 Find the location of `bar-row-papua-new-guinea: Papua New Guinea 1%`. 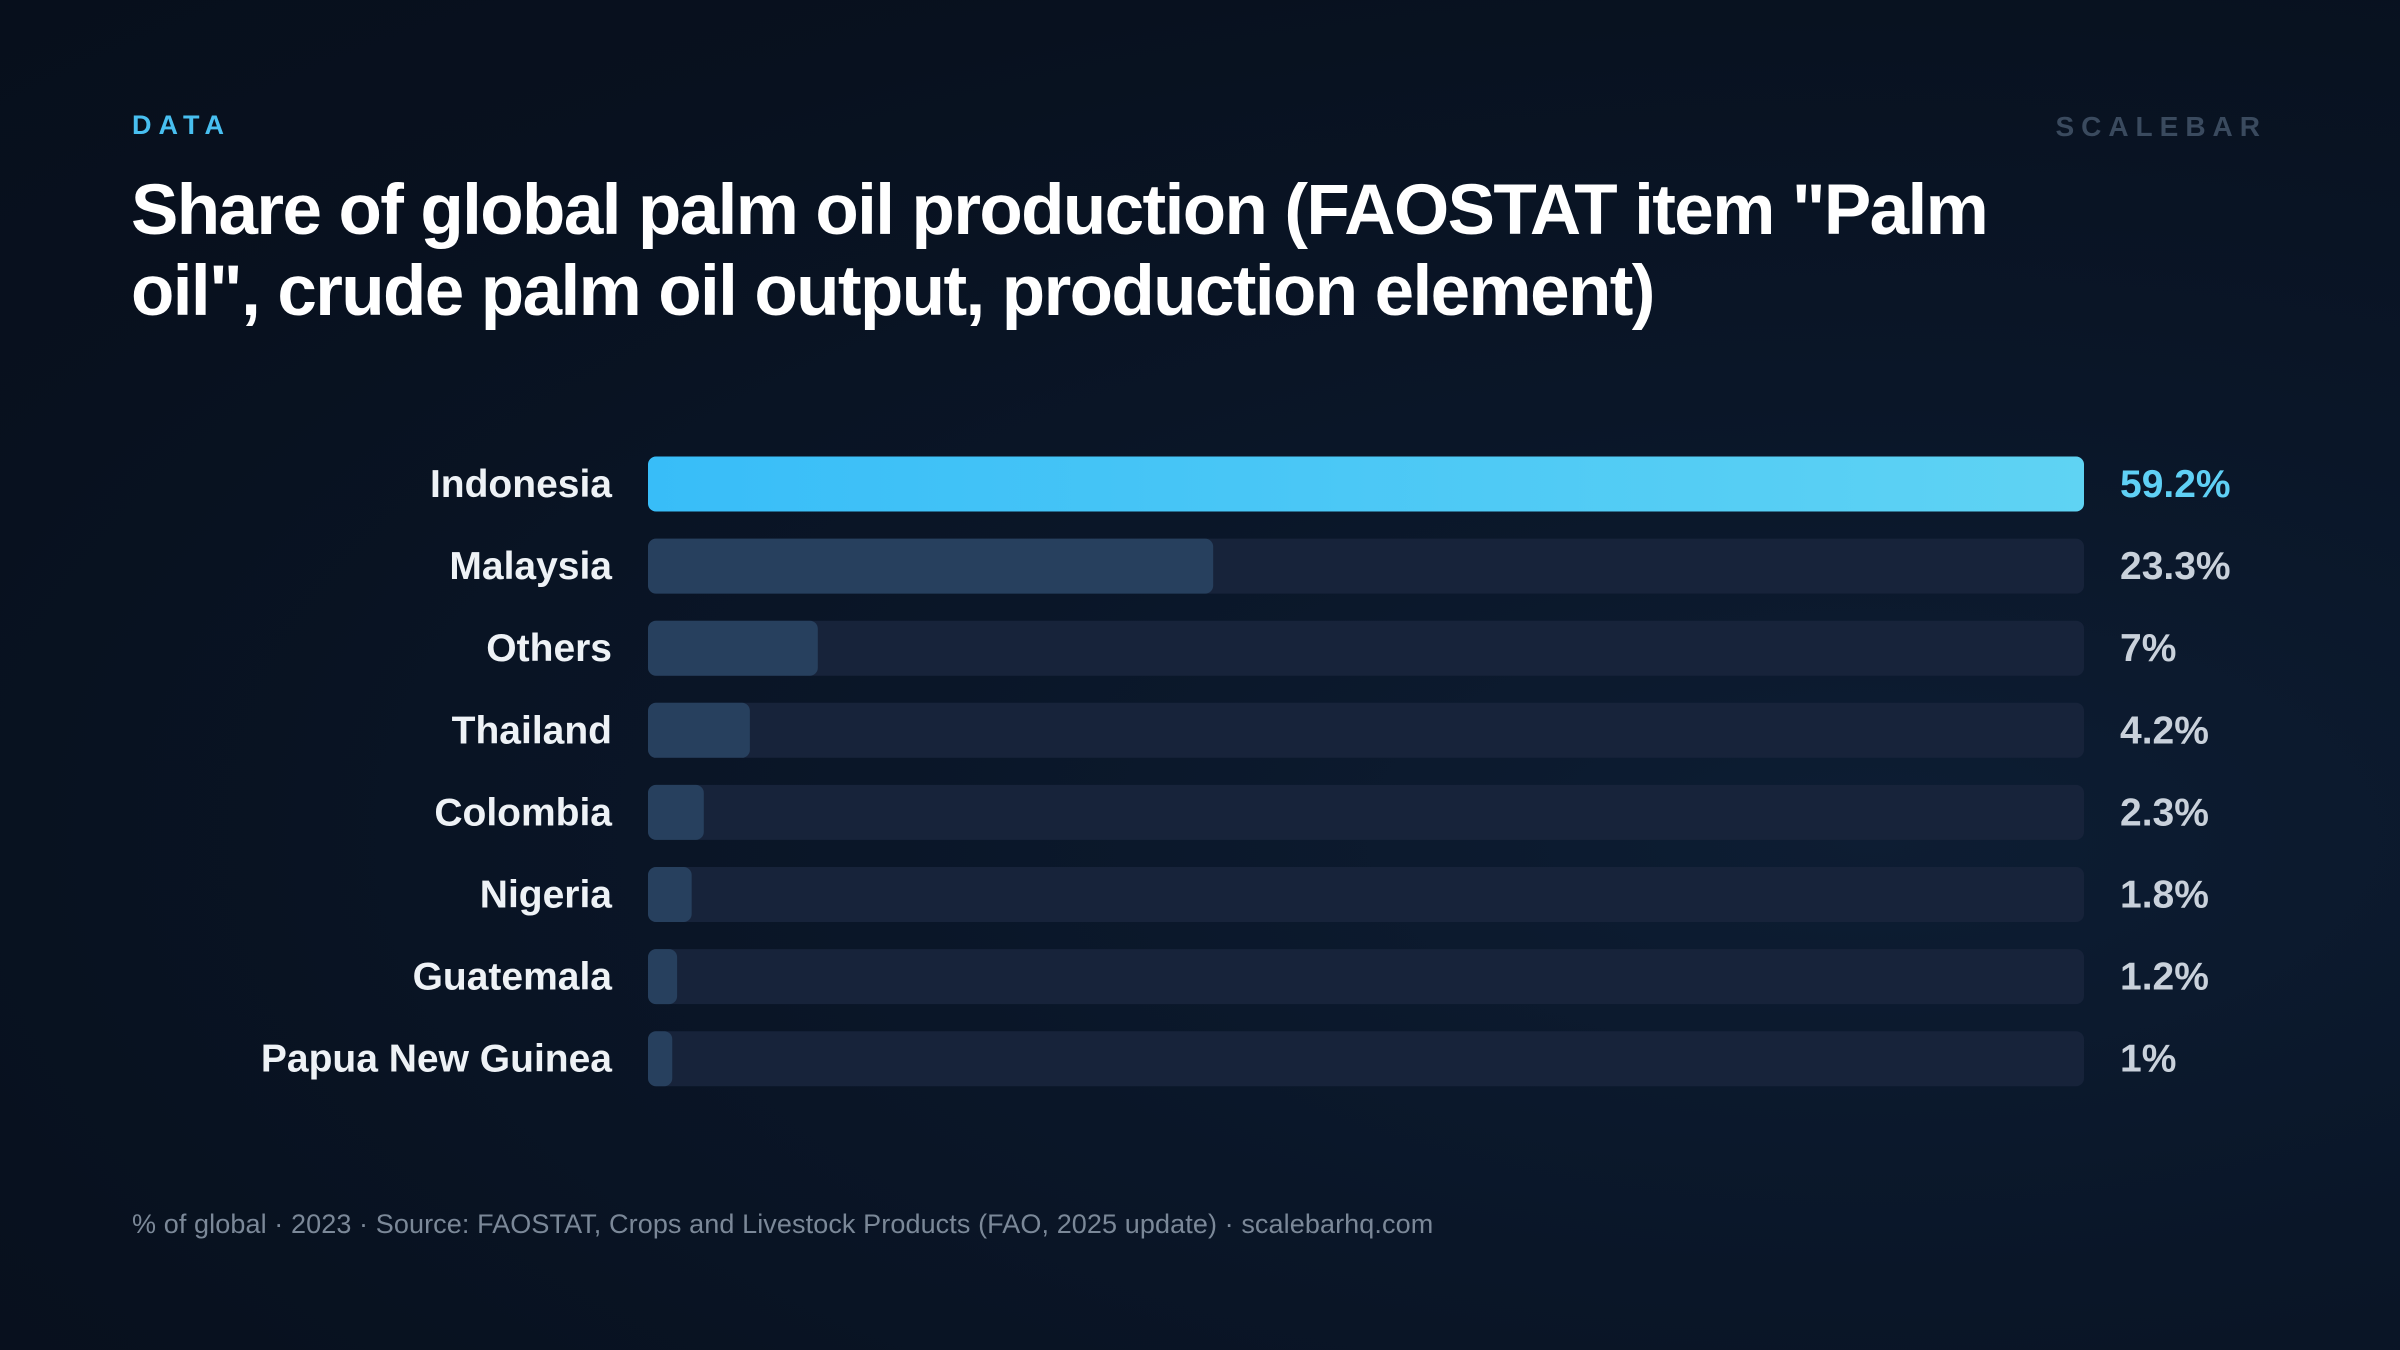

bar-row-papua-new-guinea: Papua New Guinea 1% is located at coordinates (1218, 1059).